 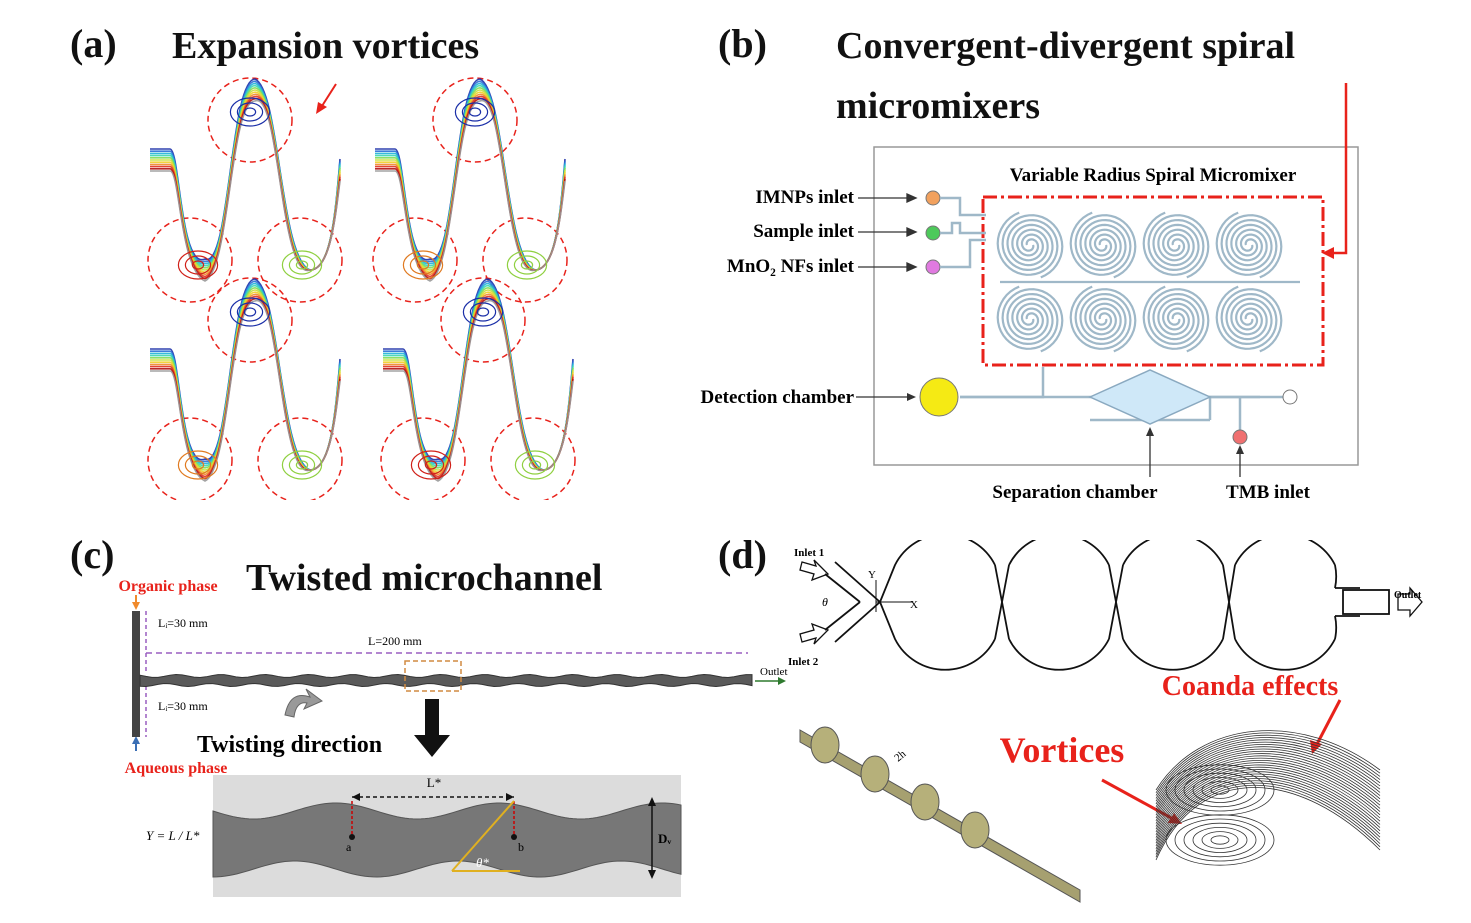 I want to click on mixer-box-title: Variable Radius Spiral Micromixer, so click(x=1153, y=175).